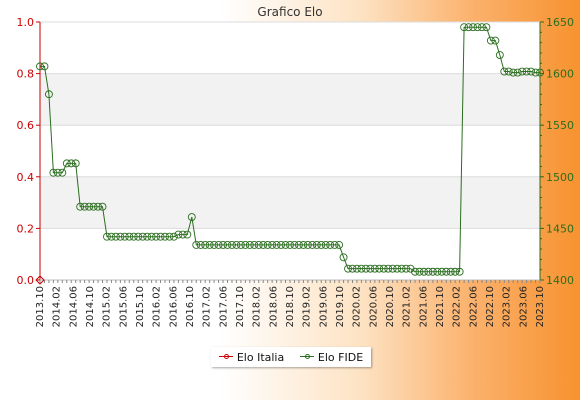 This screenshot has height=400, width=580. What do you see at coordinates (457, 306) in the screenshot?
I see `x-tick-label: 2022.02` at bounding box center [457, 306].